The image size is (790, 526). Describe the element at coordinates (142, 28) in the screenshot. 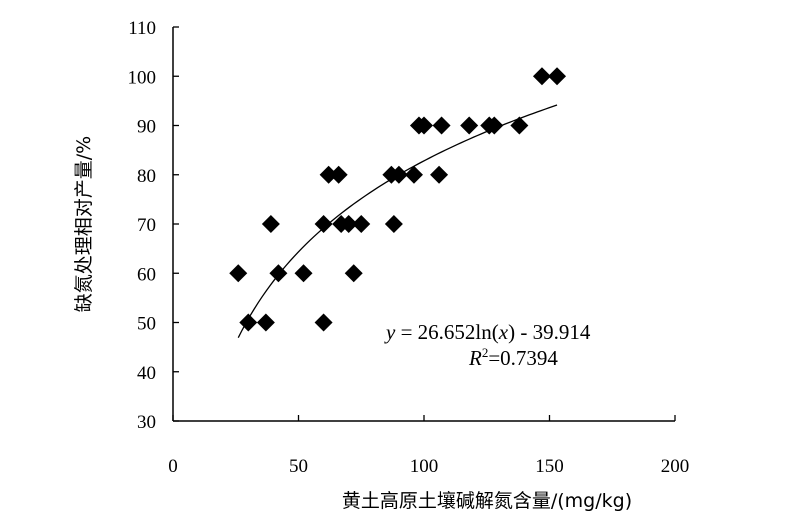

I see `y-tick-label: 110` at that location.